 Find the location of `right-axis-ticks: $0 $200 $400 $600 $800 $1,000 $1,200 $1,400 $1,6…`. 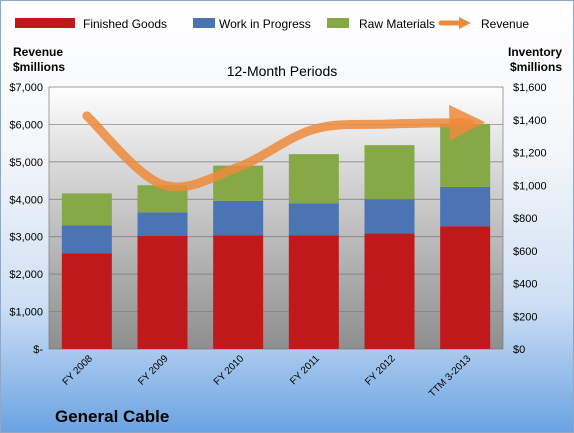

right-axis-ticks: $0 $200 $400 $600 $800 $1,000 $1,200 $1,400 $1,6… is located at coordinates (530, 219).